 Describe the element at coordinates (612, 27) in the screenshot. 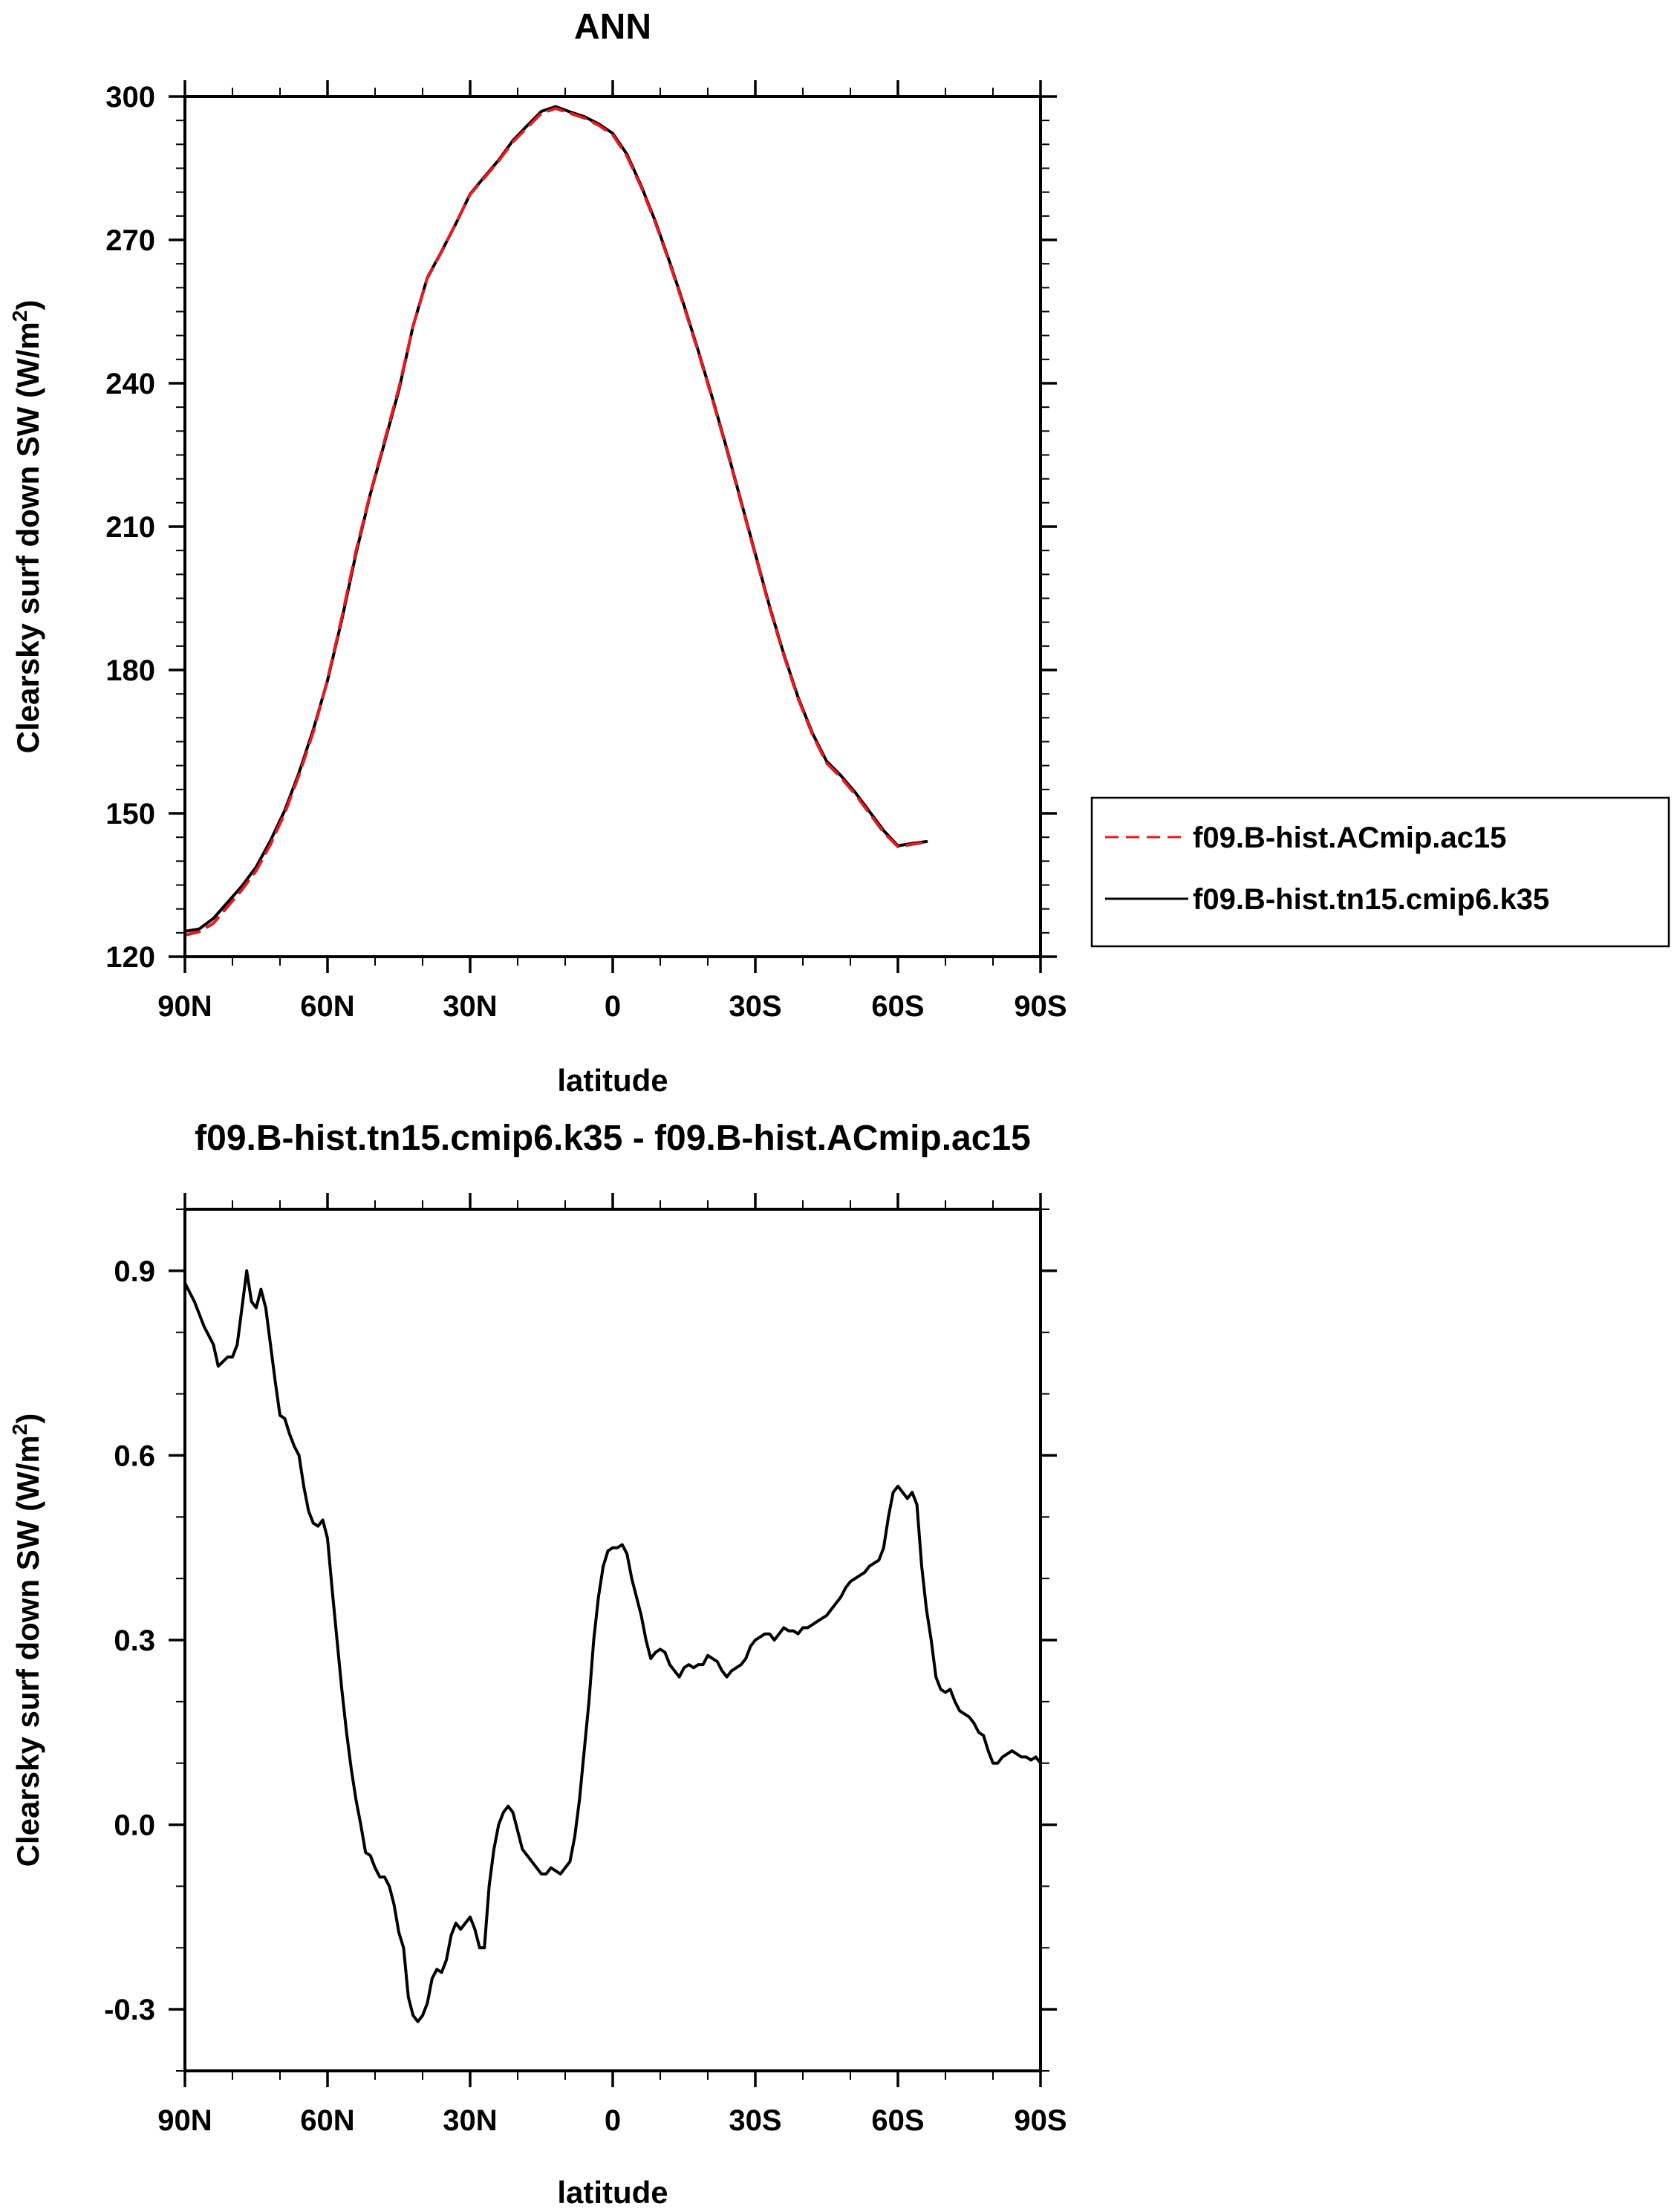

I see `top-chart-title: ANN` at that location.